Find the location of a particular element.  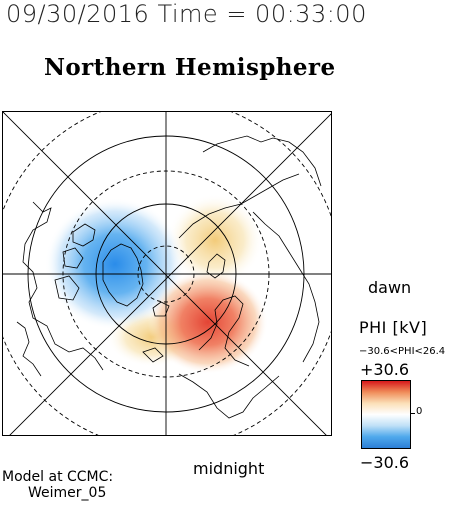

coastline-east-asia is located at coordinates (286, 287).